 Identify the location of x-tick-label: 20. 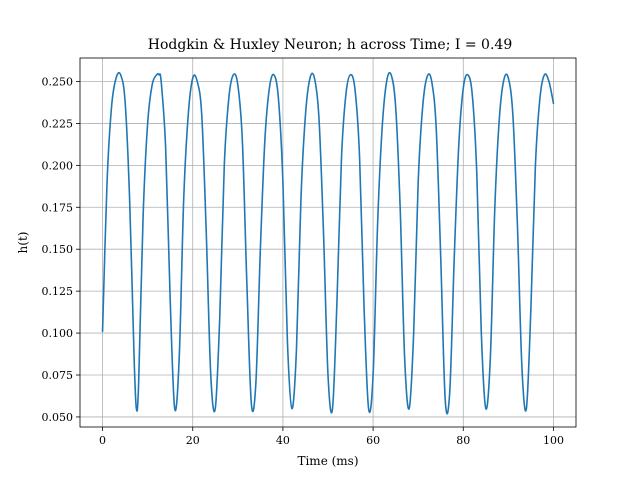
(193, 440).